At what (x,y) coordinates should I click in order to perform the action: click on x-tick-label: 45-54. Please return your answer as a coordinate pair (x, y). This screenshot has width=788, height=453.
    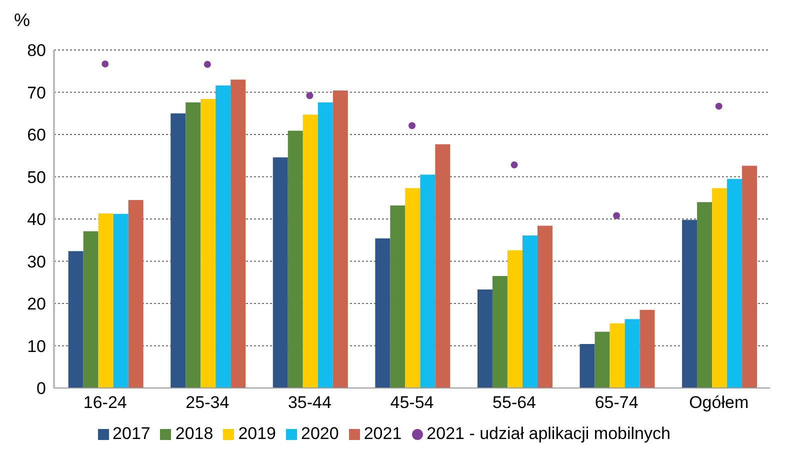
    Looking at the image, I should click on (412, 402).